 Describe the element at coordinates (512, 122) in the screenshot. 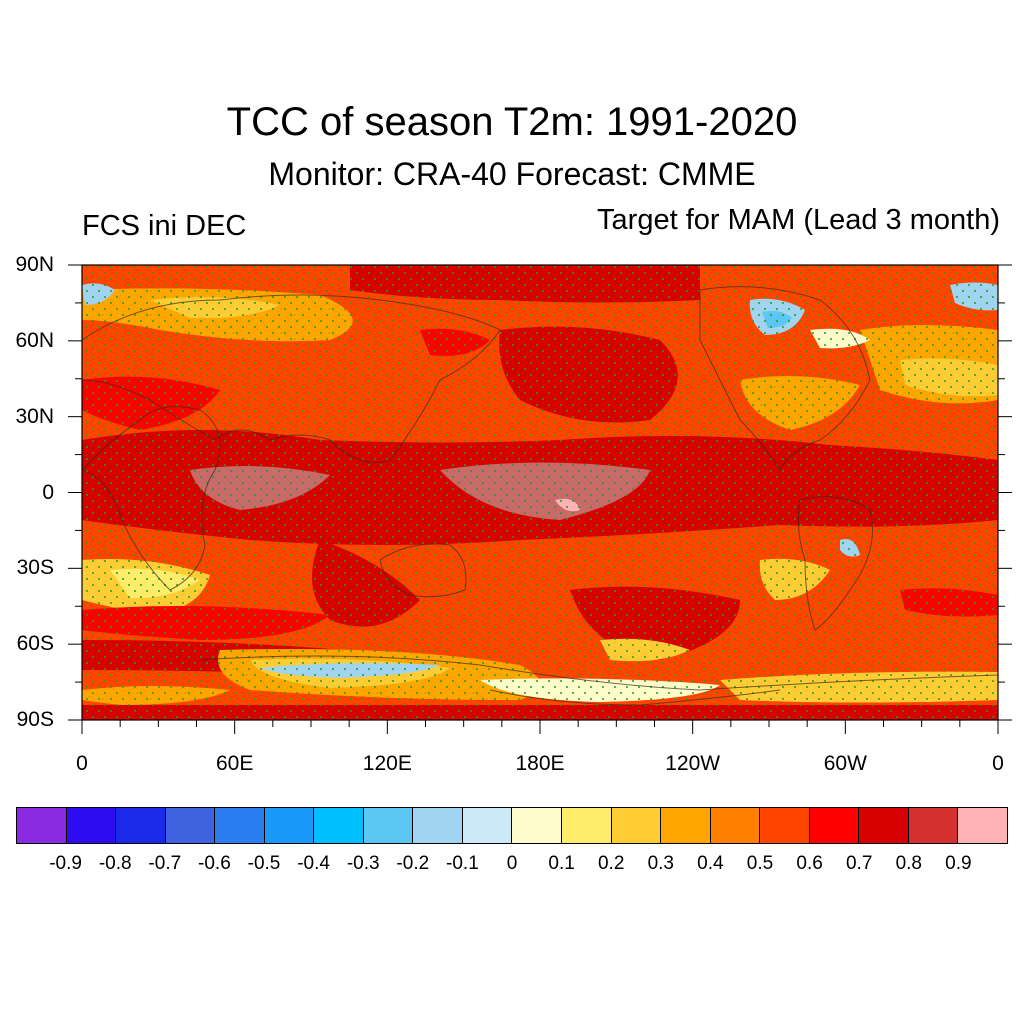

I see `plot-title: TCC of season T2m: 1991-2020` at that location.